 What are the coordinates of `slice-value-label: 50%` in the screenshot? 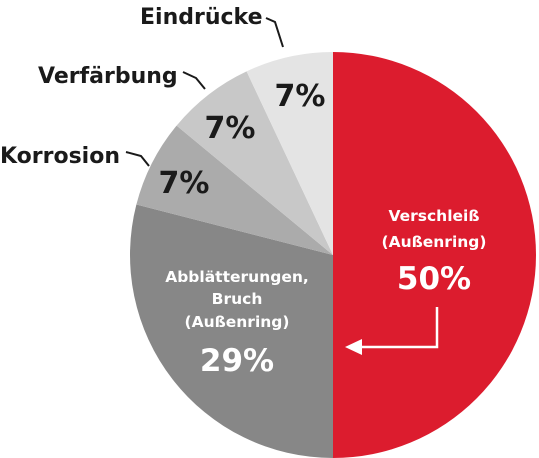 It's located at (434, 279).